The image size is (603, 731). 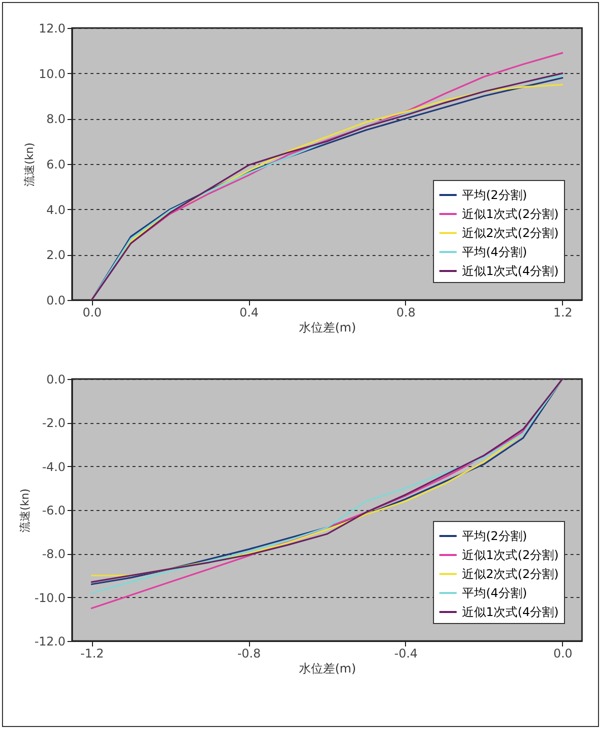 What do you see at coordinates (56, 209) in the screenshot?
I see `y-tick-label: 4.0` at bounding box center [56, 209].